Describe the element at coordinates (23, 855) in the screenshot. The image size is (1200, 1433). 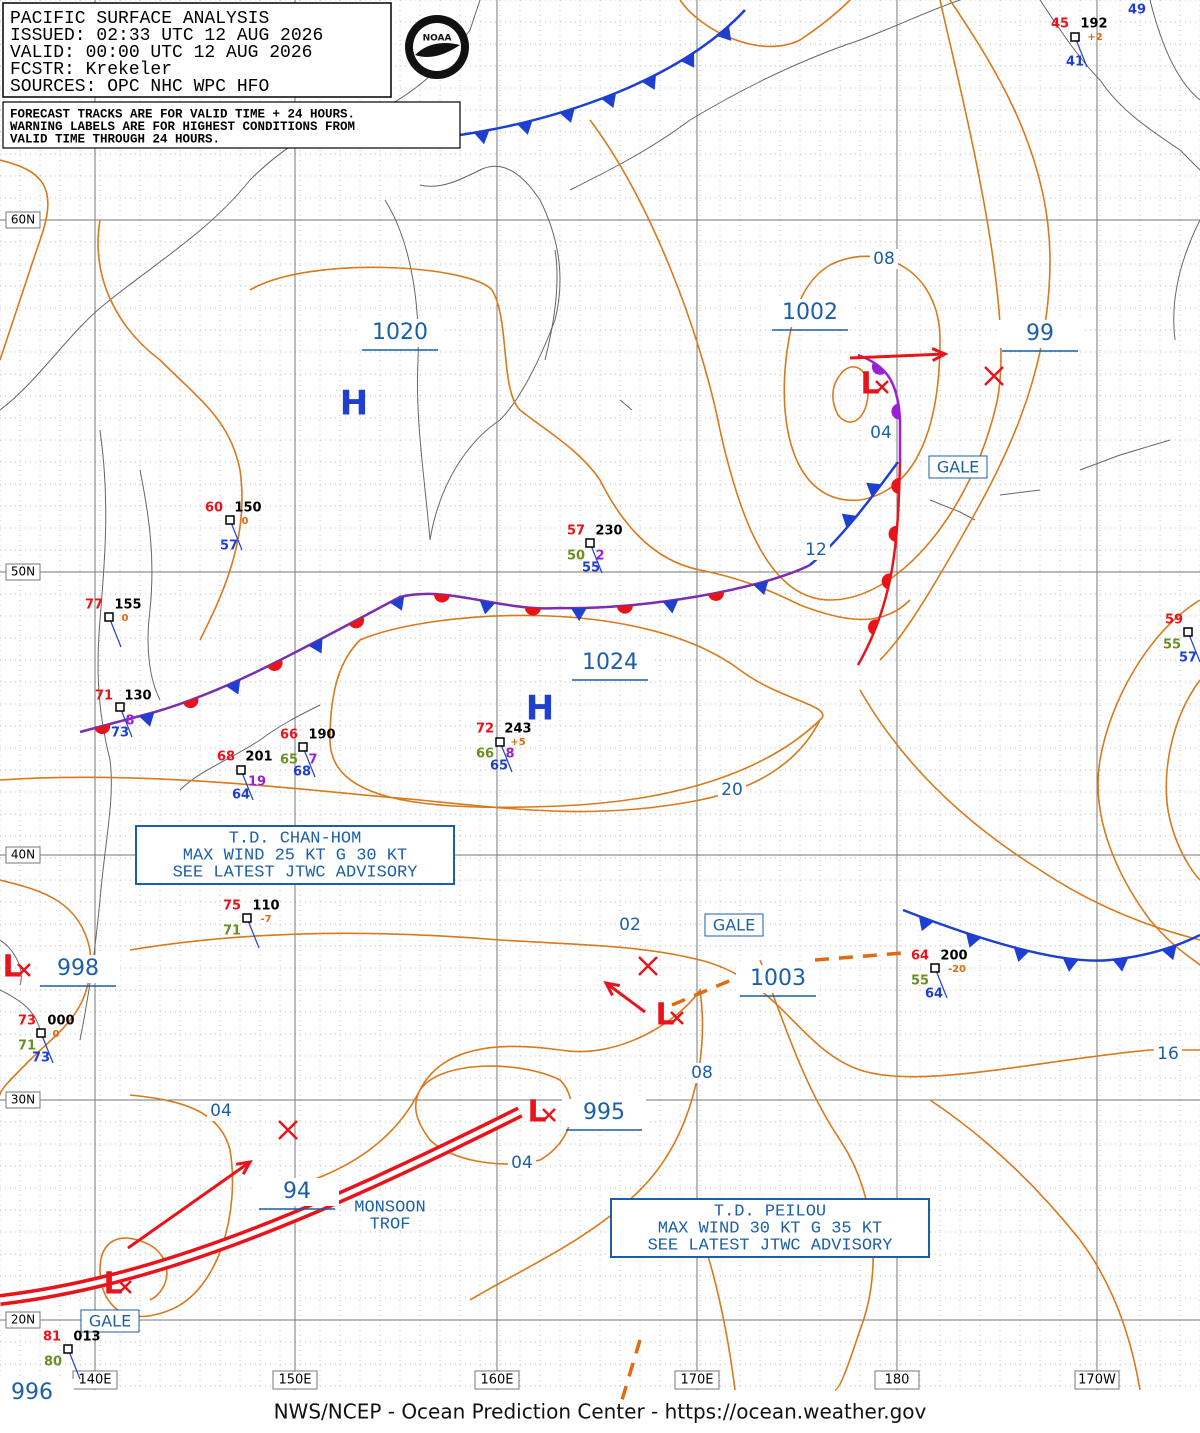
I see `latitude-label: 40N` at that location.